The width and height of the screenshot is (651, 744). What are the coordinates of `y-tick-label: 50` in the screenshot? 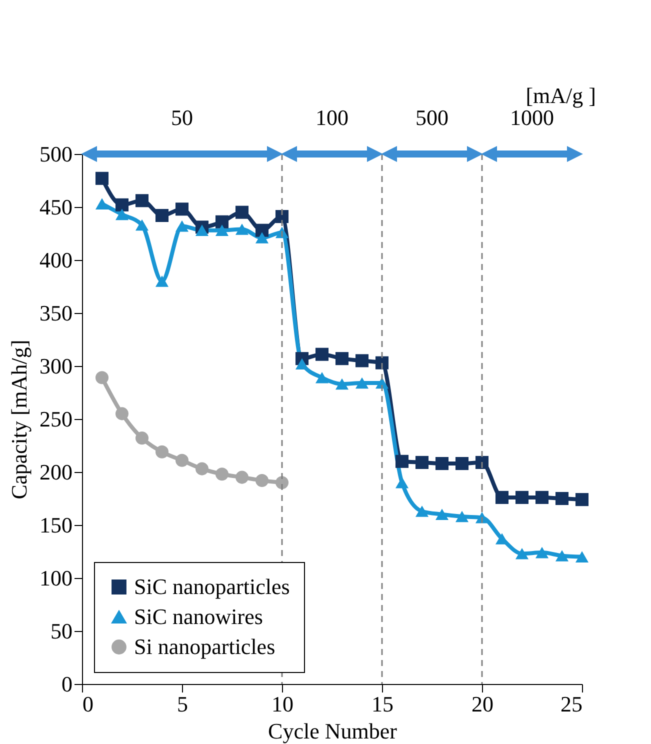 It's located at (61, 631).